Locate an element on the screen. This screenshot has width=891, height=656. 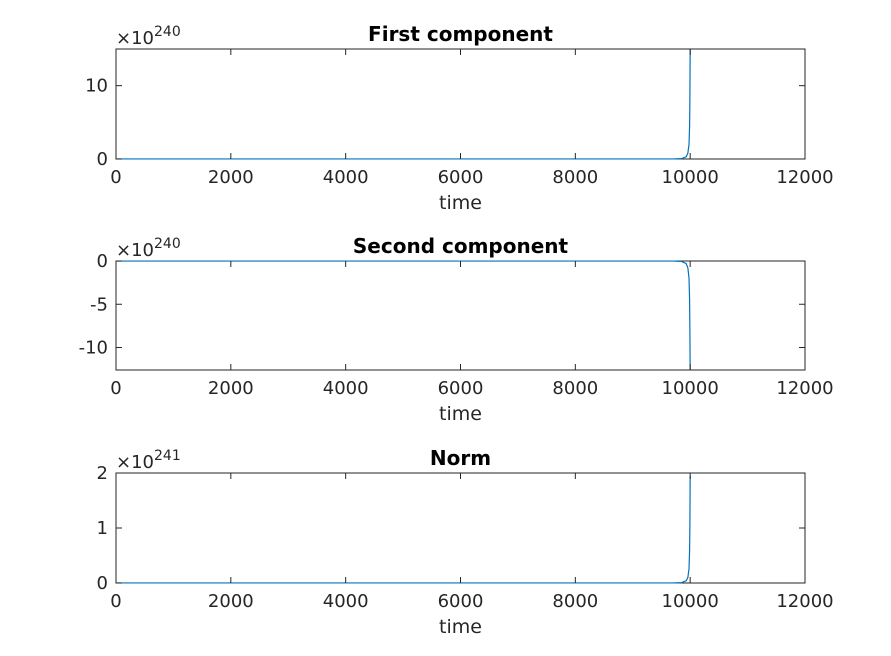
y-axis-exponent: ×10241 is located at coordinates (148, 460).